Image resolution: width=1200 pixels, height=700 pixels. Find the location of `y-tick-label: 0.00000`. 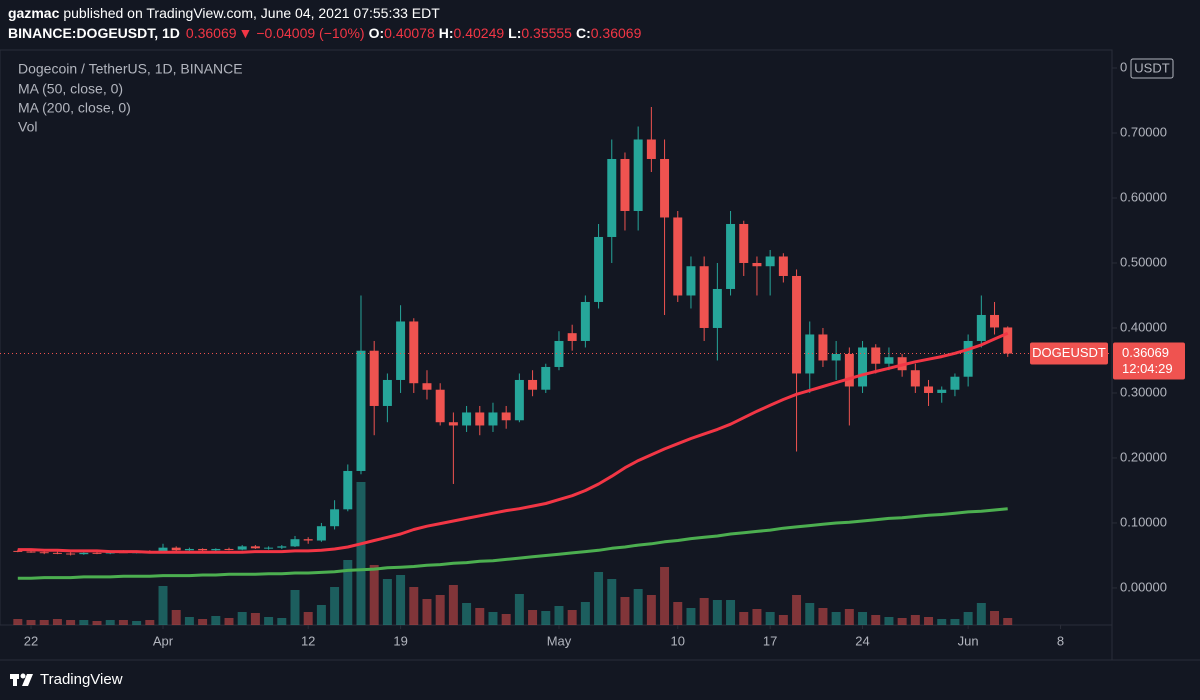

y-tick-label: 0.00000 is located at coordinates (1143, 586).